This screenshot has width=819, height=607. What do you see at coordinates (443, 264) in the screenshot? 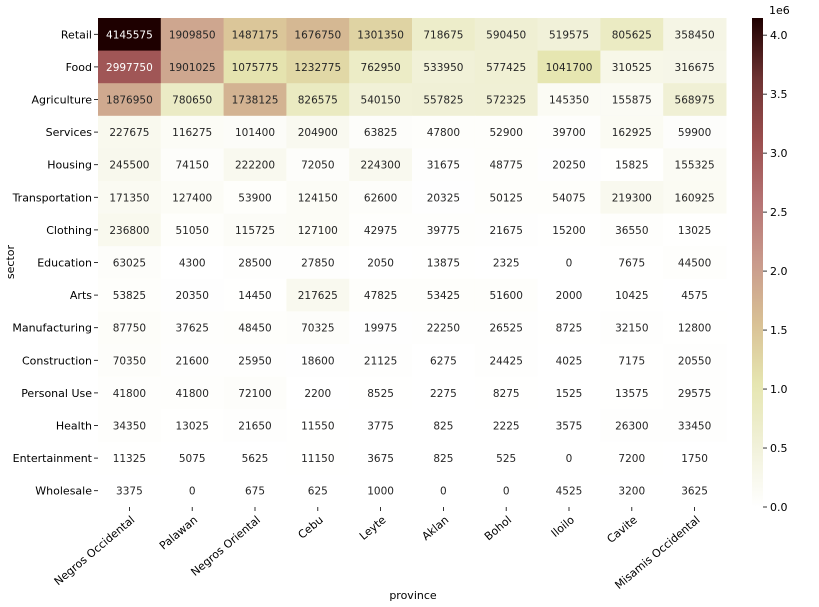
I see `cell-value-label: 13875` at bounding box center [443, 264].